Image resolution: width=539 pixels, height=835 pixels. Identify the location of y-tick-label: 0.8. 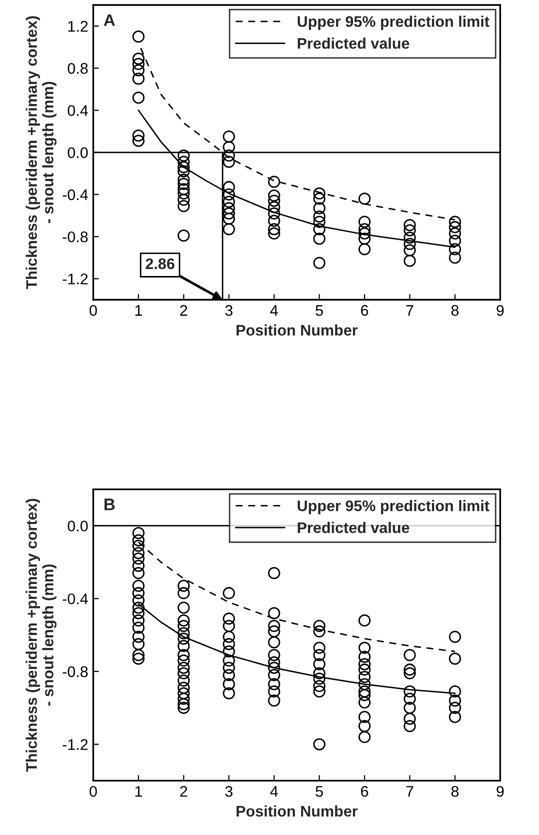
(78, 68).